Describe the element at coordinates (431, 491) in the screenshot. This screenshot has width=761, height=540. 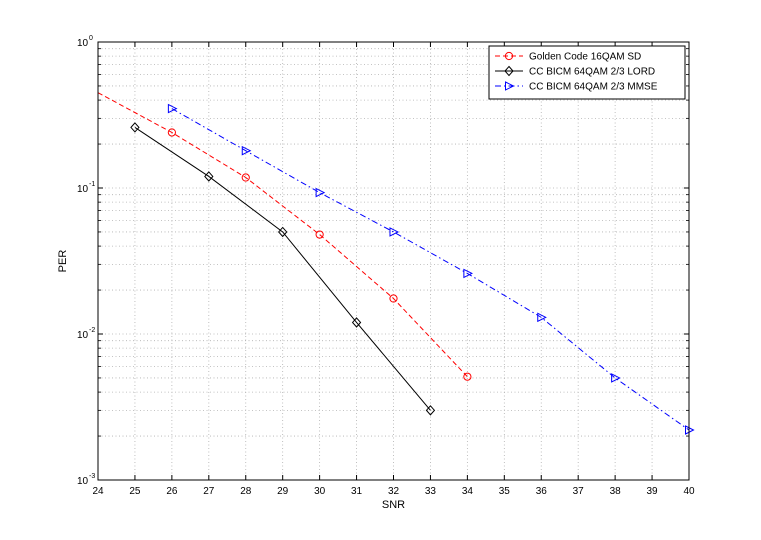
I see `x-tick-label: 33` at that location.